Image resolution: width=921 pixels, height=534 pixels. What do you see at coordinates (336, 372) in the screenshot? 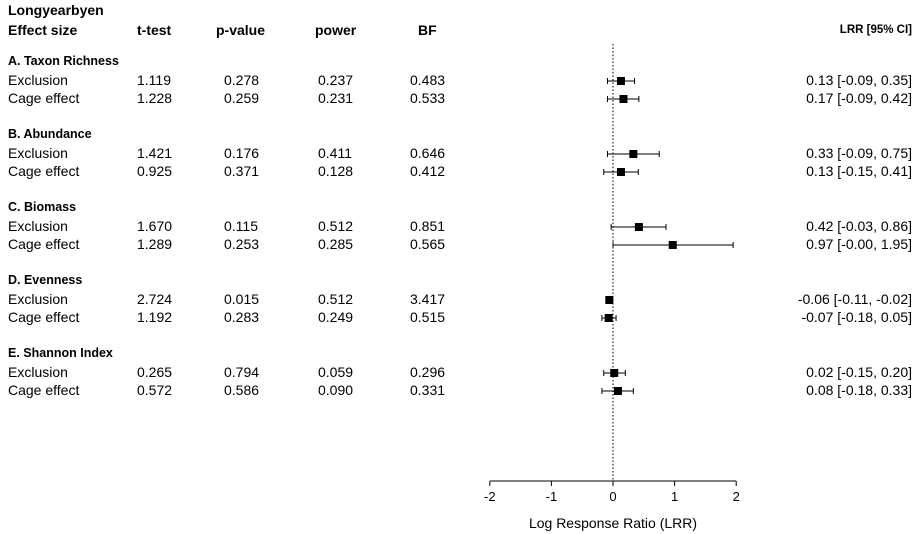
I see `power-value: 0.059` at bounding box center [336, 372].